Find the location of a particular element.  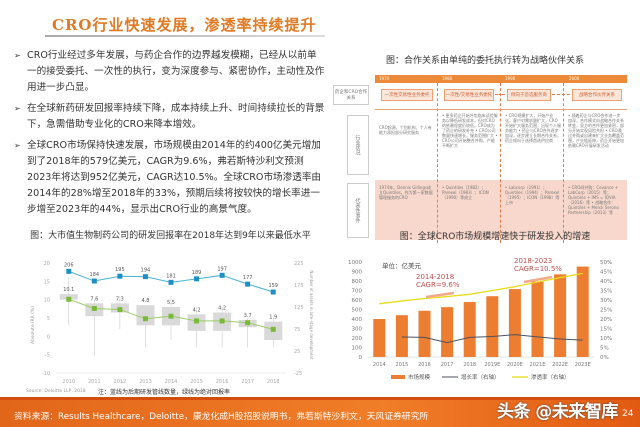

svg-text: 189 is located at coordinates (197, 273).